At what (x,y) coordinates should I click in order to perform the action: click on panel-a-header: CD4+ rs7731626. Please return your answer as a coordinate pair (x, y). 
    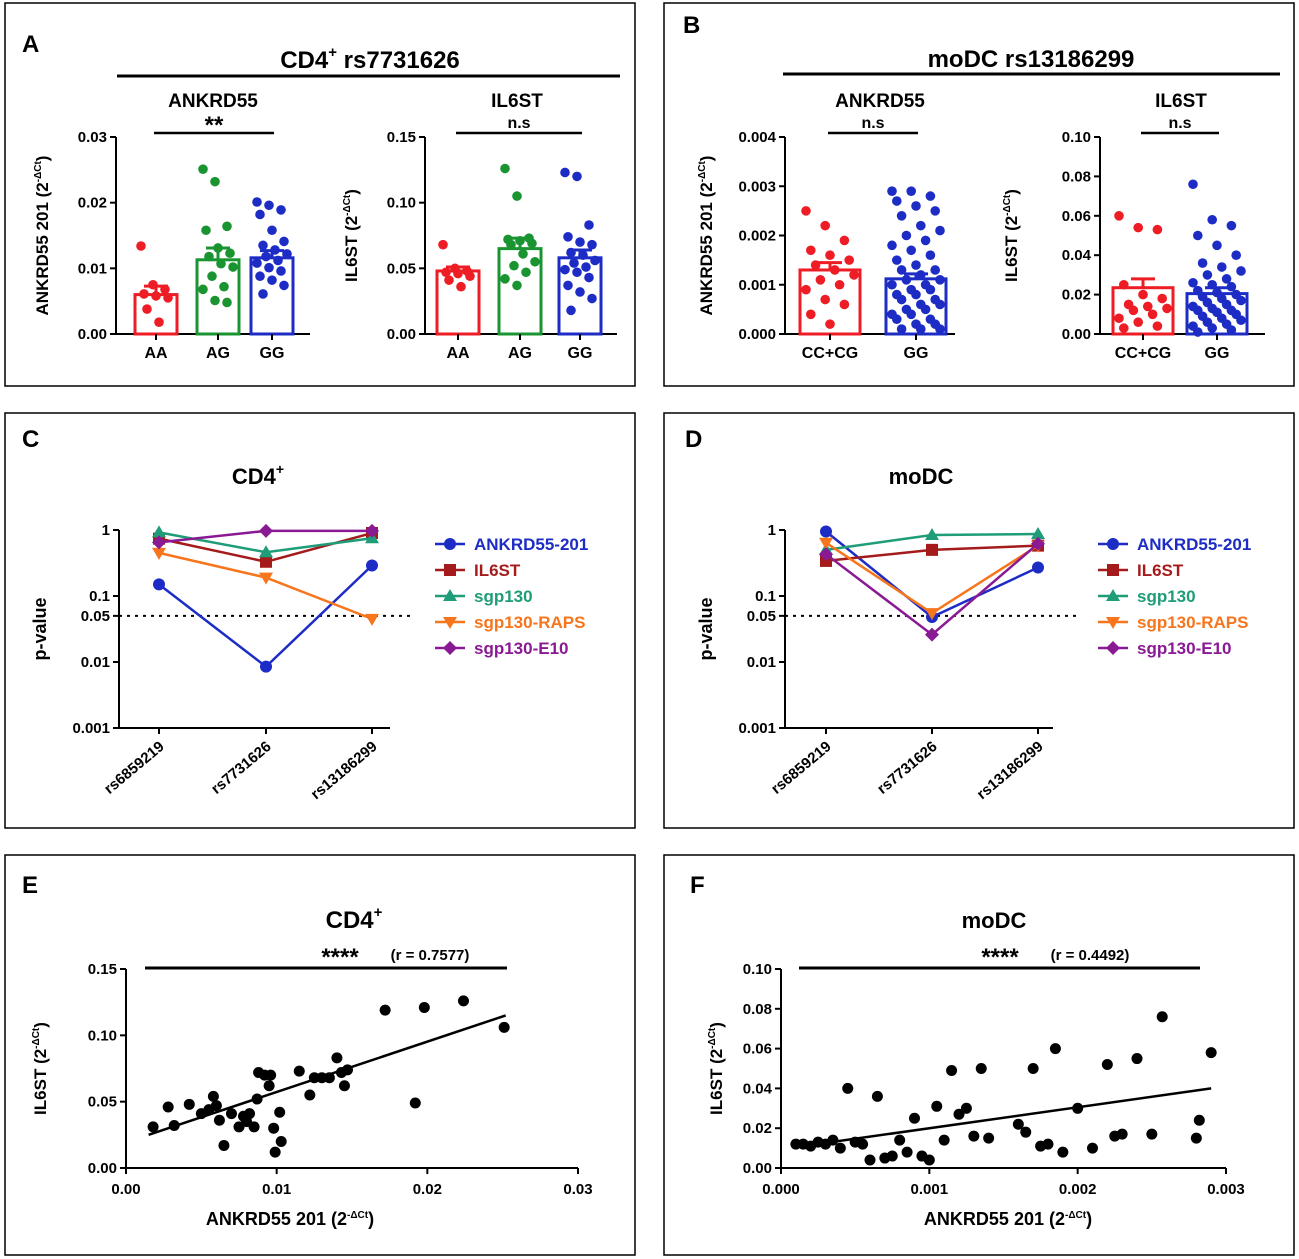
    Looking at the image, I should click on (370, 59).